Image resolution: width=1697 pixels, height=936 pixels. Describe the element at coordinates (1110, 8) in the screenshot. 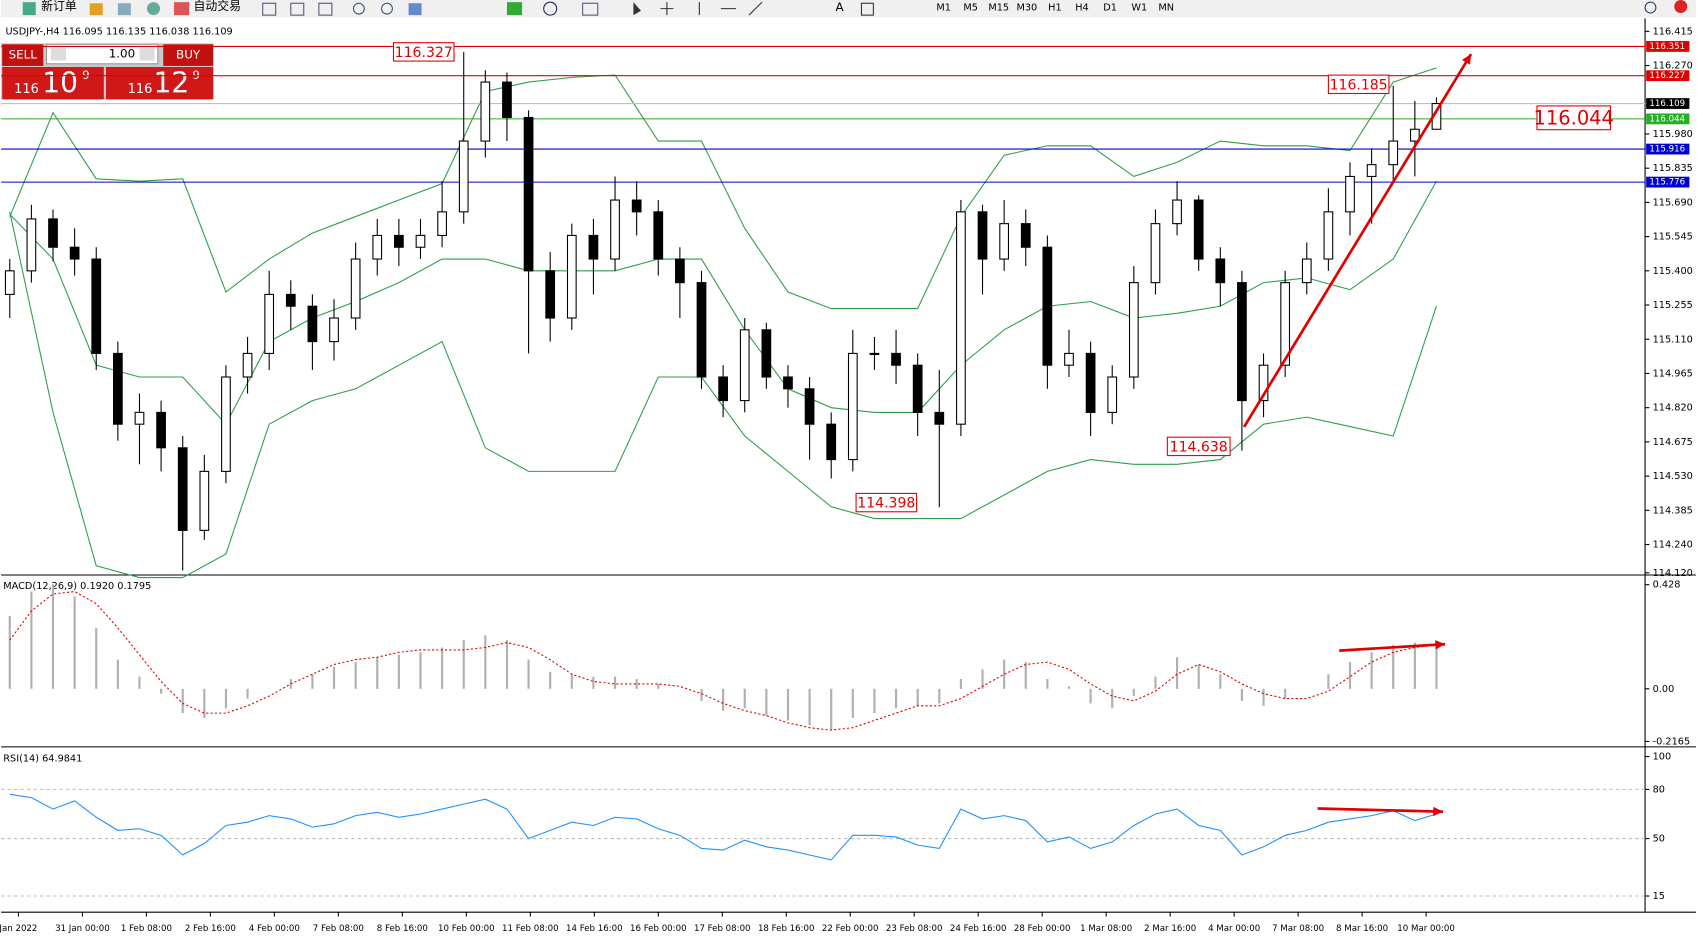

I see `timeframe-button: D1` at that location.